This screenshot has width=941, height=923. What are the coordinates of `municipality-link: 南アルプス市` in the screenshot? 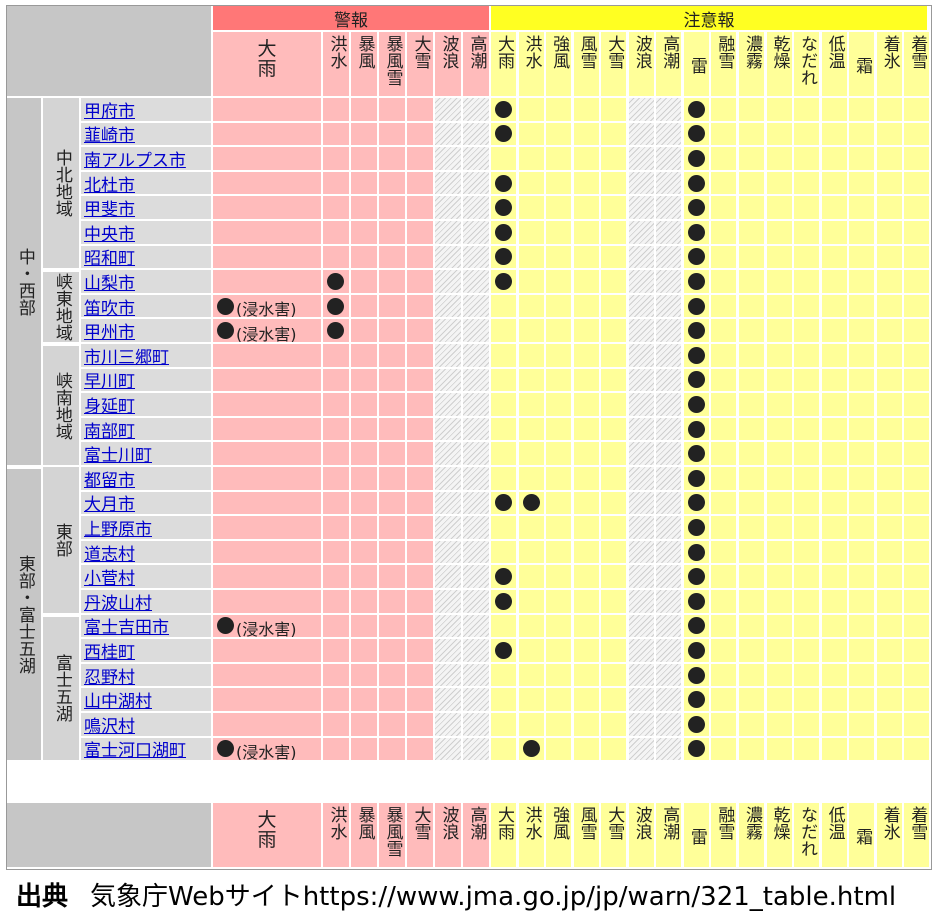 It's located at (146, 158).